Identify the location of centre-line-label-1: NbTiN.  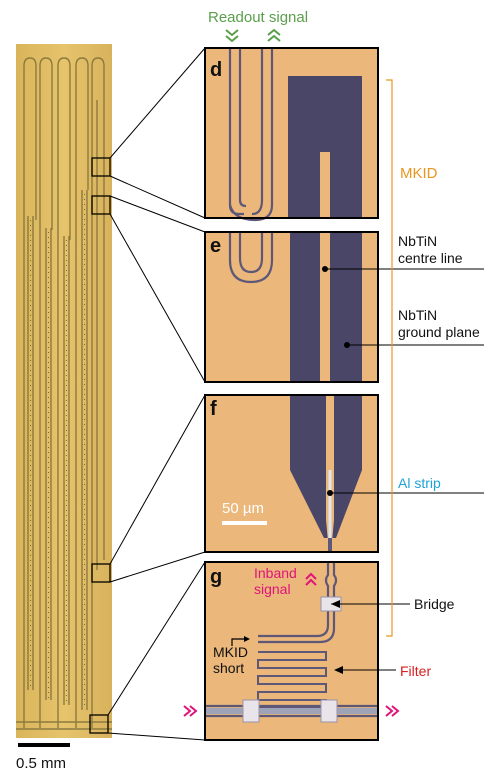
(417, 241).